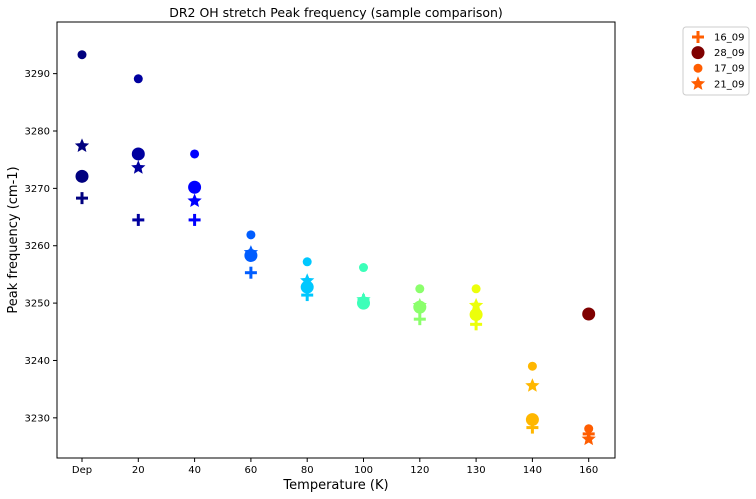  What do you see at coordinates (729, 69) in the screenshot?
I see `legend-label: 17_09` at bounding box center [729, 69].